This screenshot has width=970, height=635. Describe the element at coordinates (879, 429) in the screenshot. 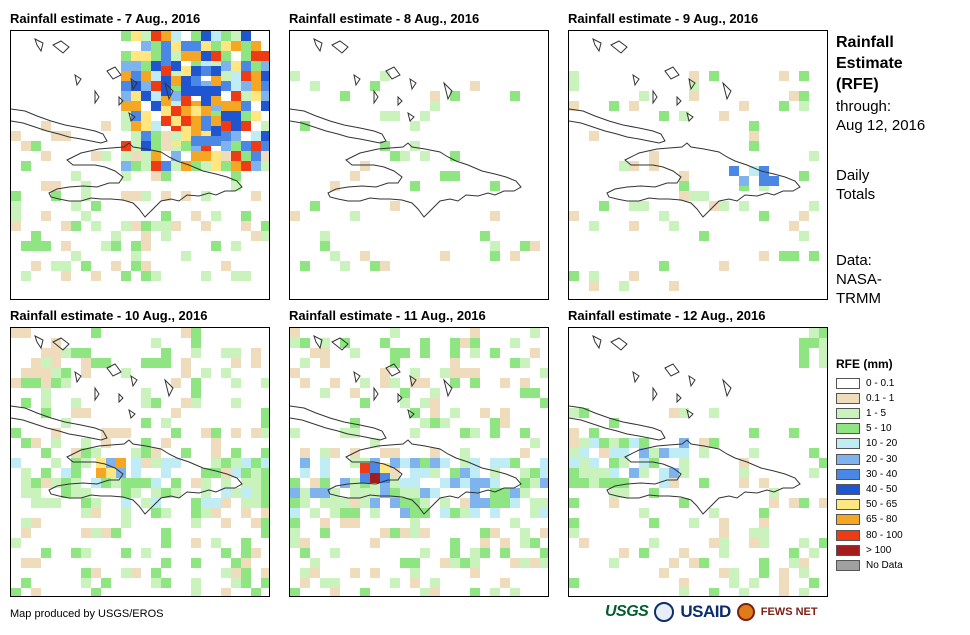

I see `legend-label: 5 - 10` at that location.